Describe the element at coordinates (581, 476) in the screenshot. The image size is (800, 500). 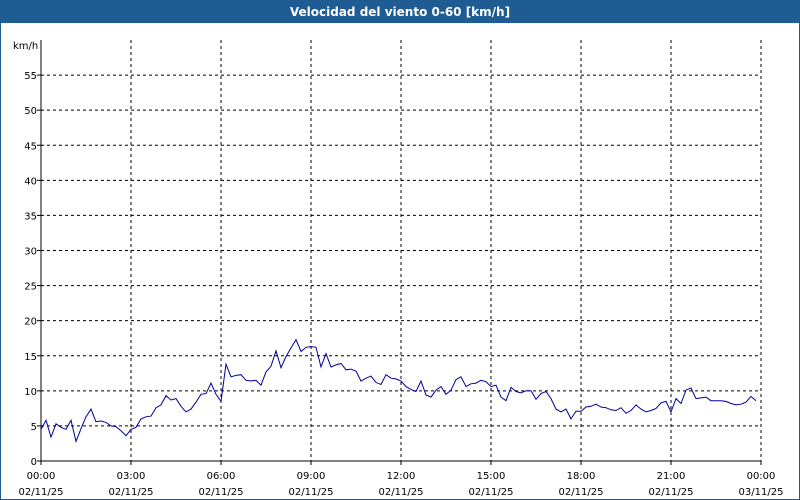
I see `x-tick-time: 18:00` at that location.